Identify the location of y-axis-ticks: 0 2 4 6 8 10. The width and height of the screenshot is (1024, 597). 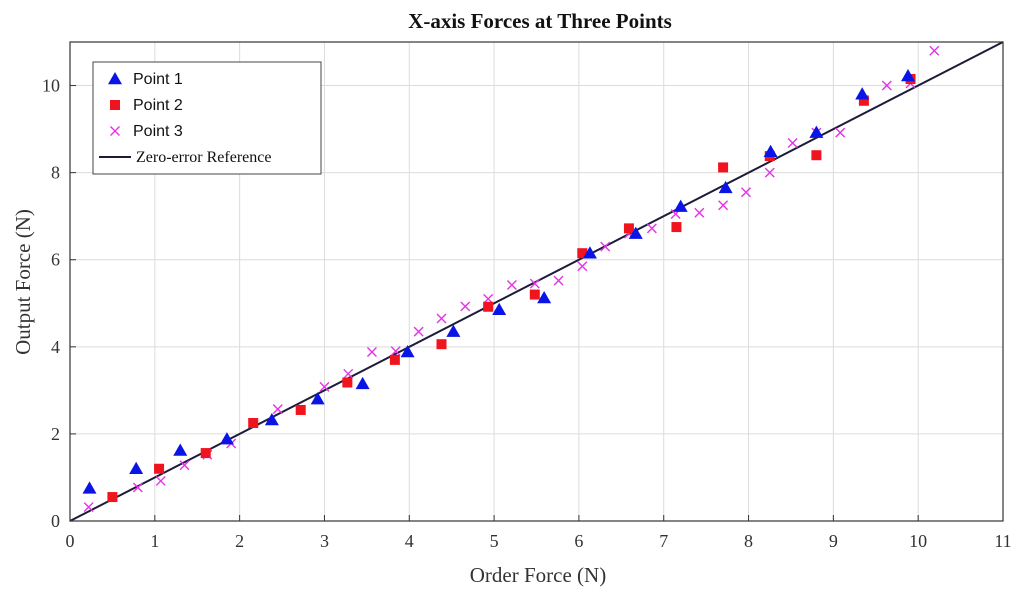
(59, 303).